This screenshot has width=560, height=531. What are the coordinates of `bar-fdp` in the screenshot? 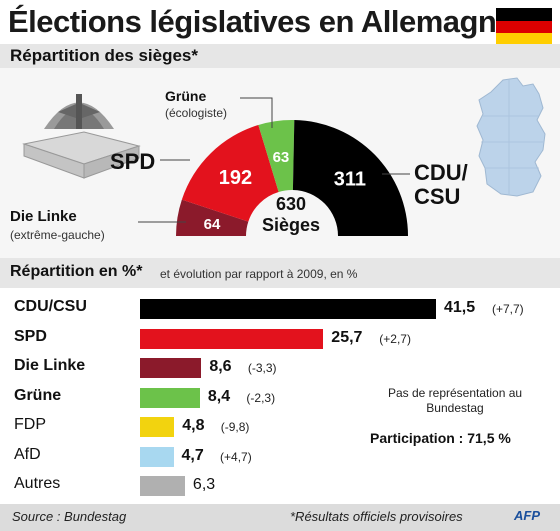 It's located at (157, 427).